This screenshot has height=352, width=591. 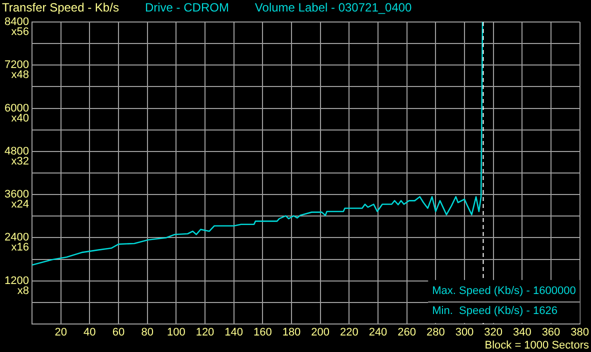 What do you see at coordinates (16, 65) in the screenshot?
I see `y-tick-label: 7200` at bounding box center [16, 65].